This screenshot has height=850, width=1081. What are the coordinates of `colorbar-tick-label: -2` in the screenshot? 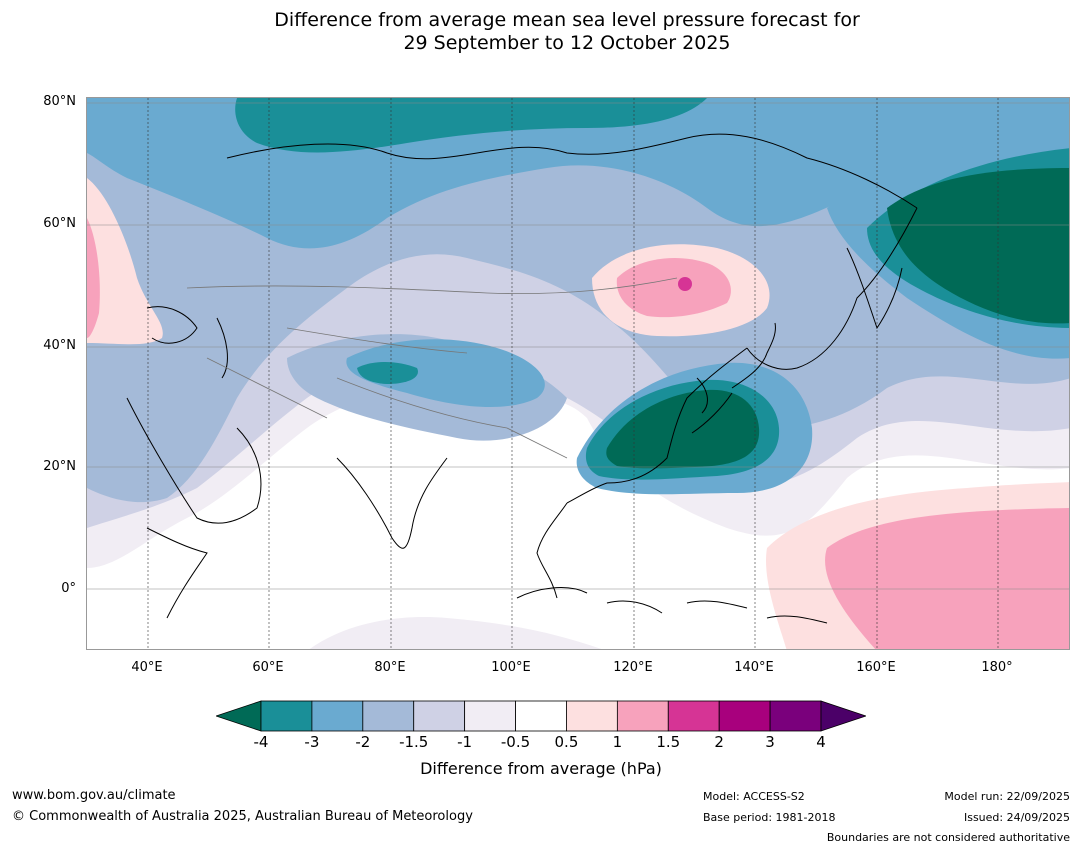 It's located at (363, 742).